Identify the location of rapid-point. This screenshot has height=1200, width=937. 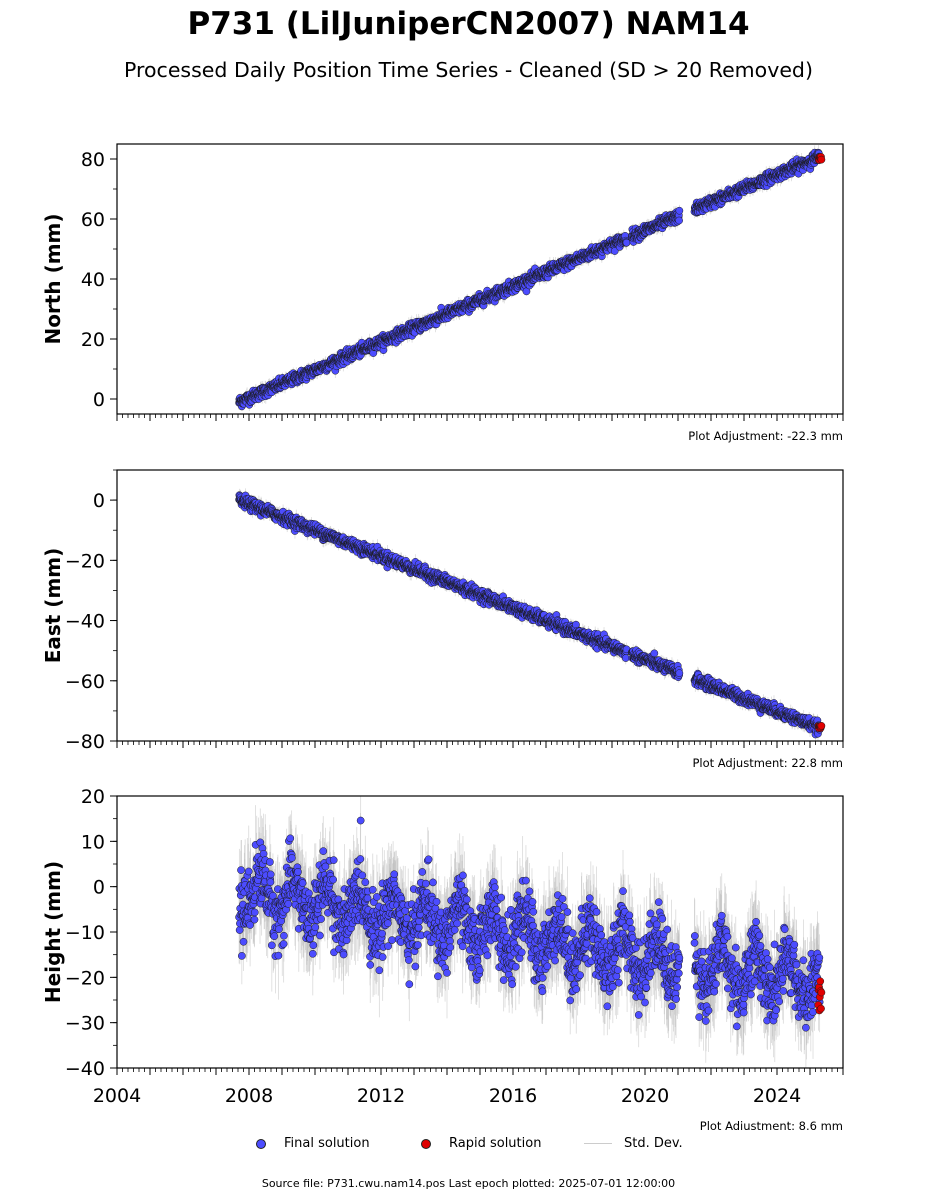
(821, 159).